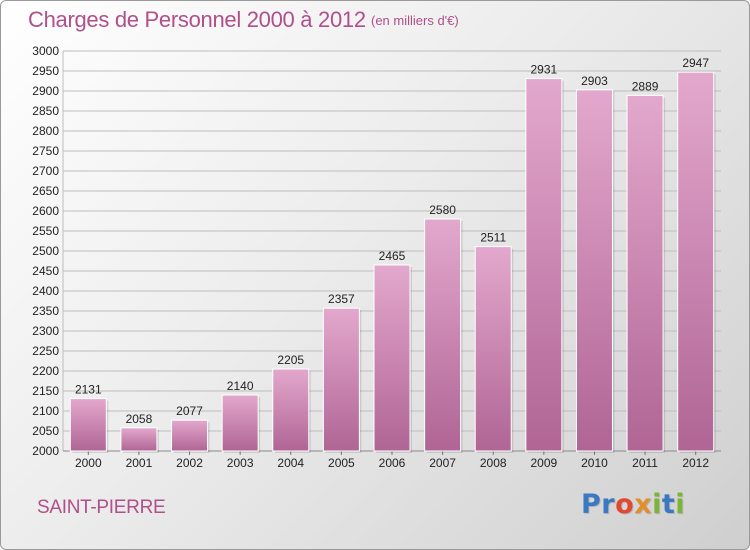 The image size is (750, 550). Describe the element at coordinates (88, 463) in the screenshot. I see `x-tick-label-2000: 2000` at that location.